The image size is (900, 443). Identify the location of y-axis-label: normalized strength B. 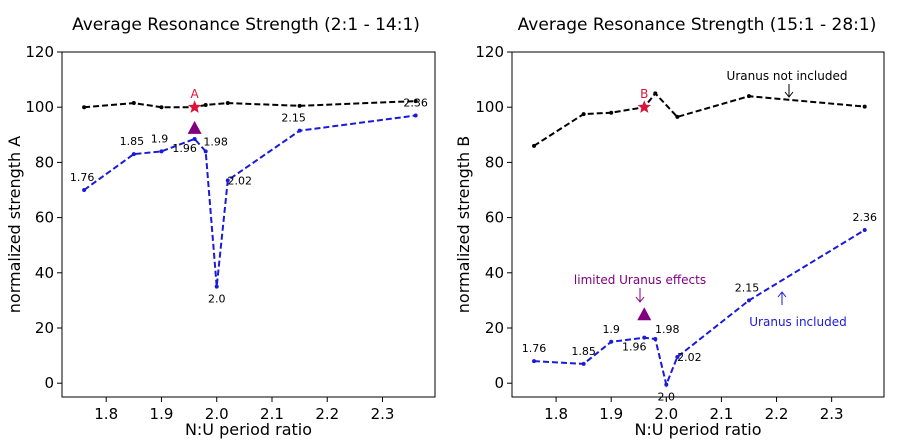
(463, 224).